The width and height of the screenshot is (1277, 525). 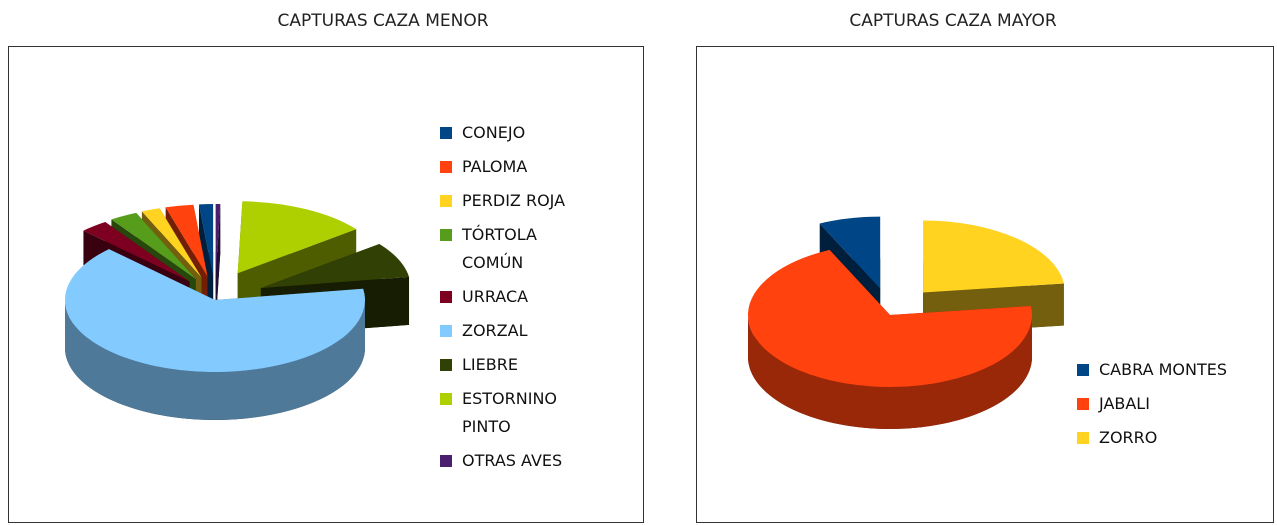 I want to click on legend-label: LIEBRE, so click(x=490, y=364).